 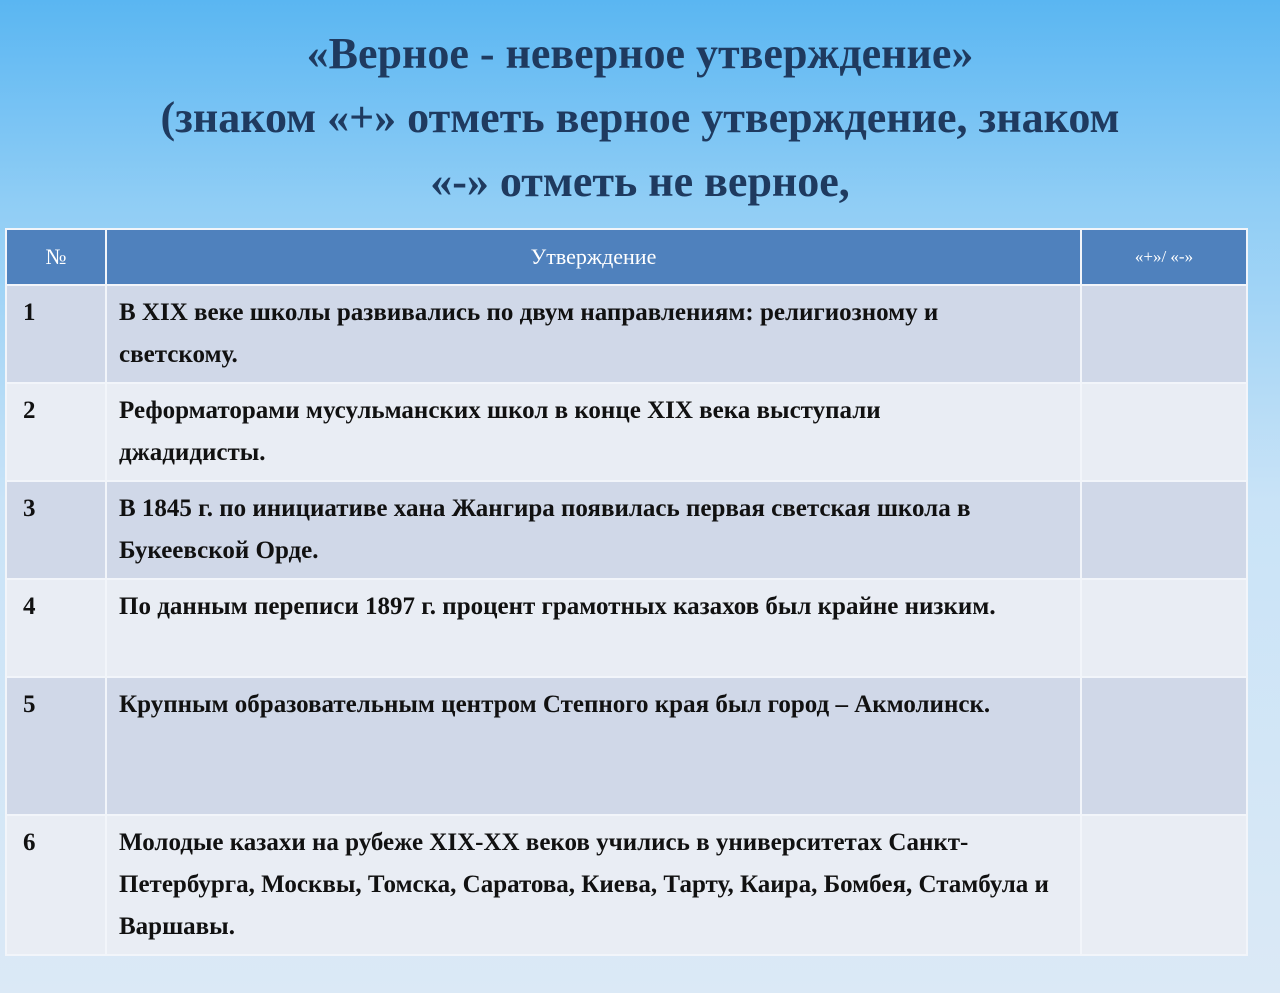 I want to click on title-line-1: «Верное - неверное утверждение», so click(x=640, y=53).